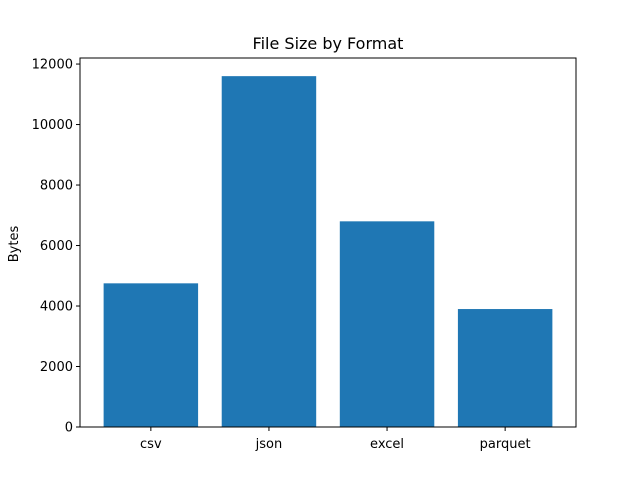 The image size is (640, 480). I want to click on y-tick-label: 8000, so click(56, 186).